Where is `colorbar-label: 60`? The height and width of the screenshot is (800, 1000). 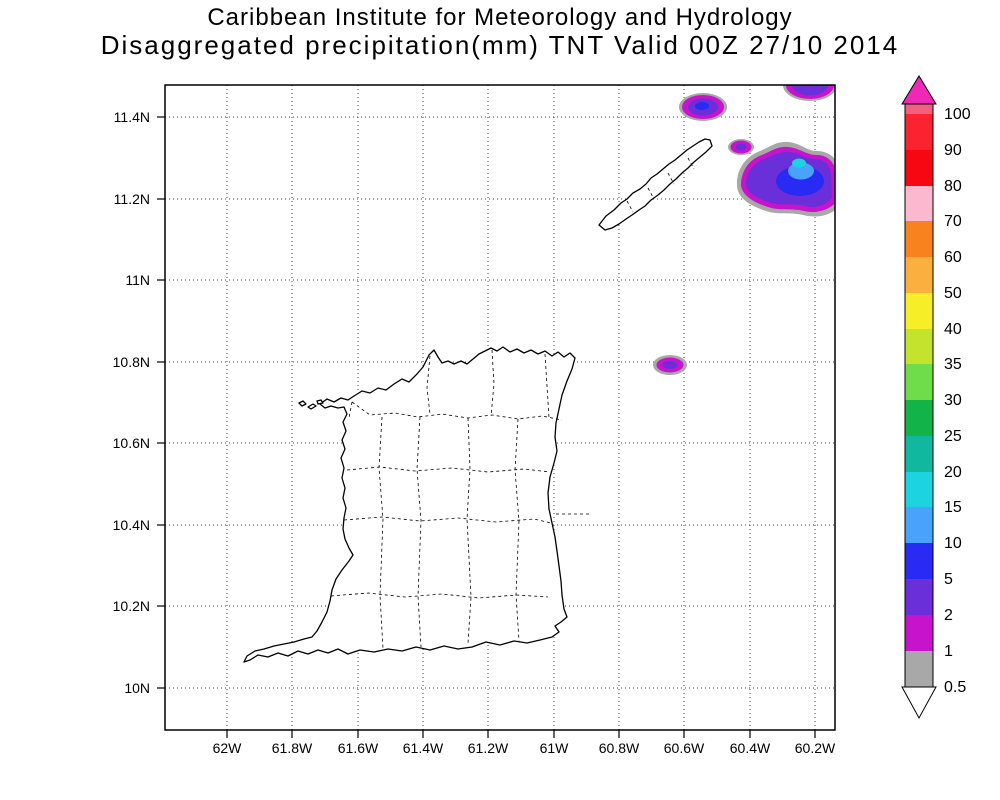 colorbar-label: 60 is located at coordinates (953, 257).